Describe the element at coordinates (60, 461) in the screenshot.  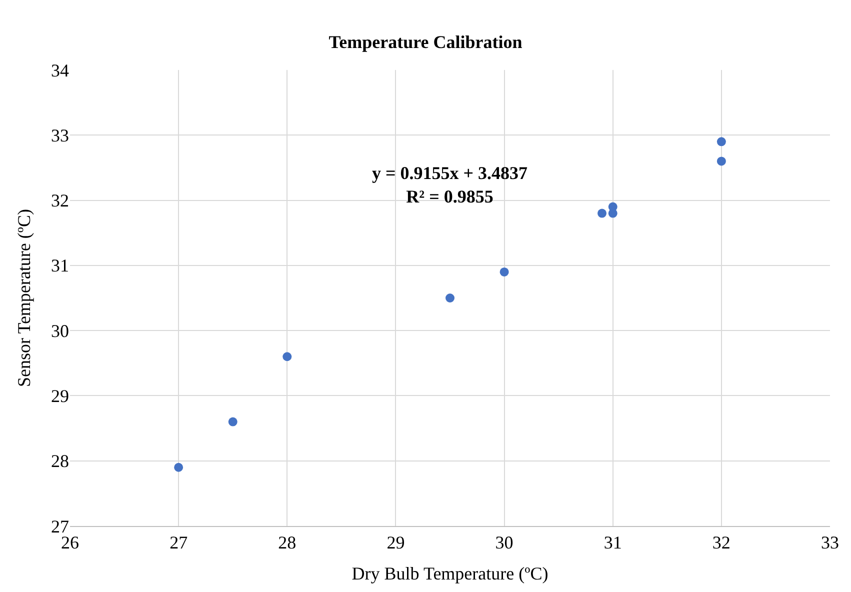
I see `y-tick-label: 28` at that location.